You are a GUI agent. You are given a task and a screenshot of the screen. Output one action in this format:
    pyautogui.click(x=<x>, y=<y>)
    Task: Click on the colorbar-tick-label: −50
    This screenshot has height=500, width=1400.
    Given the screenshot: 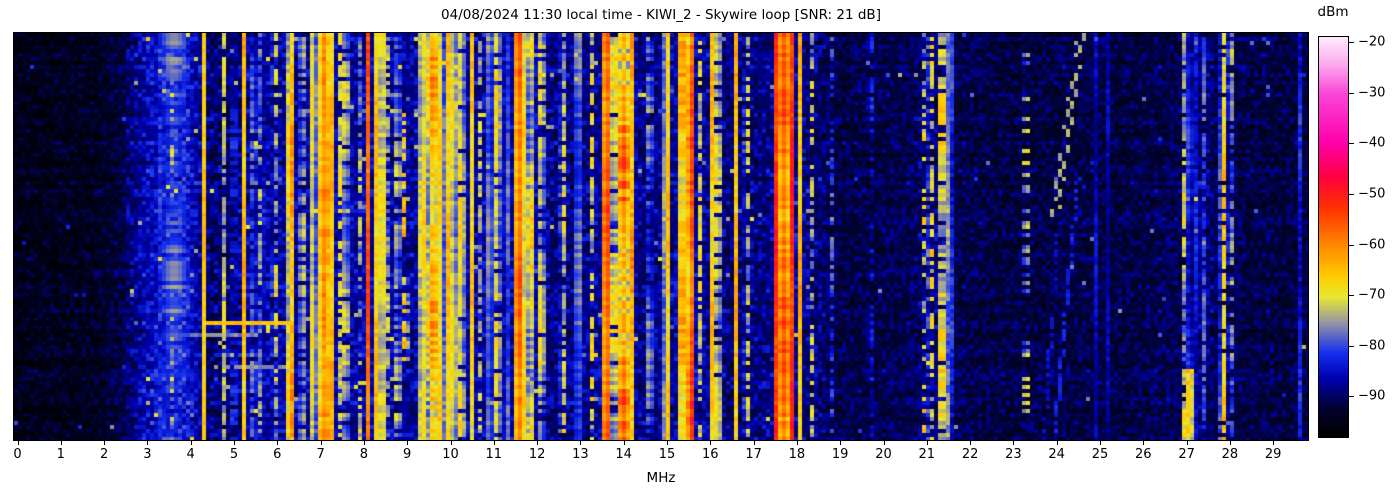 What is the action you would take?
    pyautogui.click(x=1372, y=194)
    